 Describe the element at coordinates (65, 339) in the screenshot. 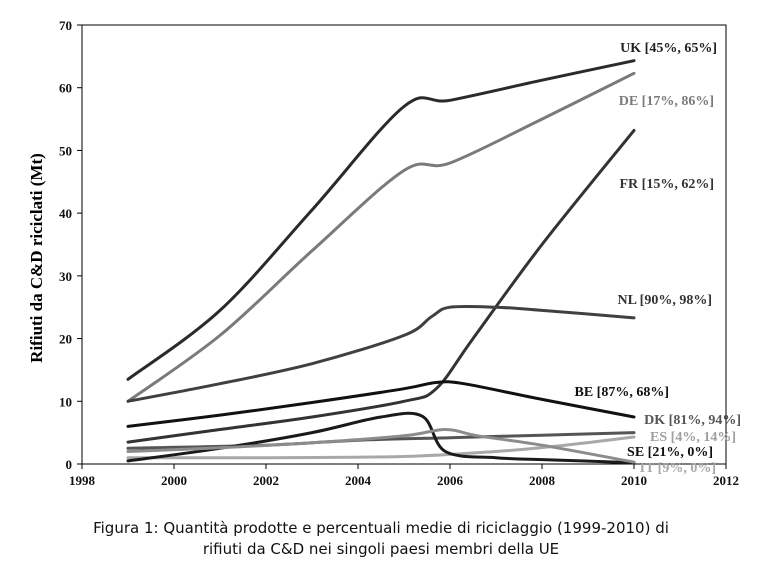

I see `y-tick-label: 20` at that location.